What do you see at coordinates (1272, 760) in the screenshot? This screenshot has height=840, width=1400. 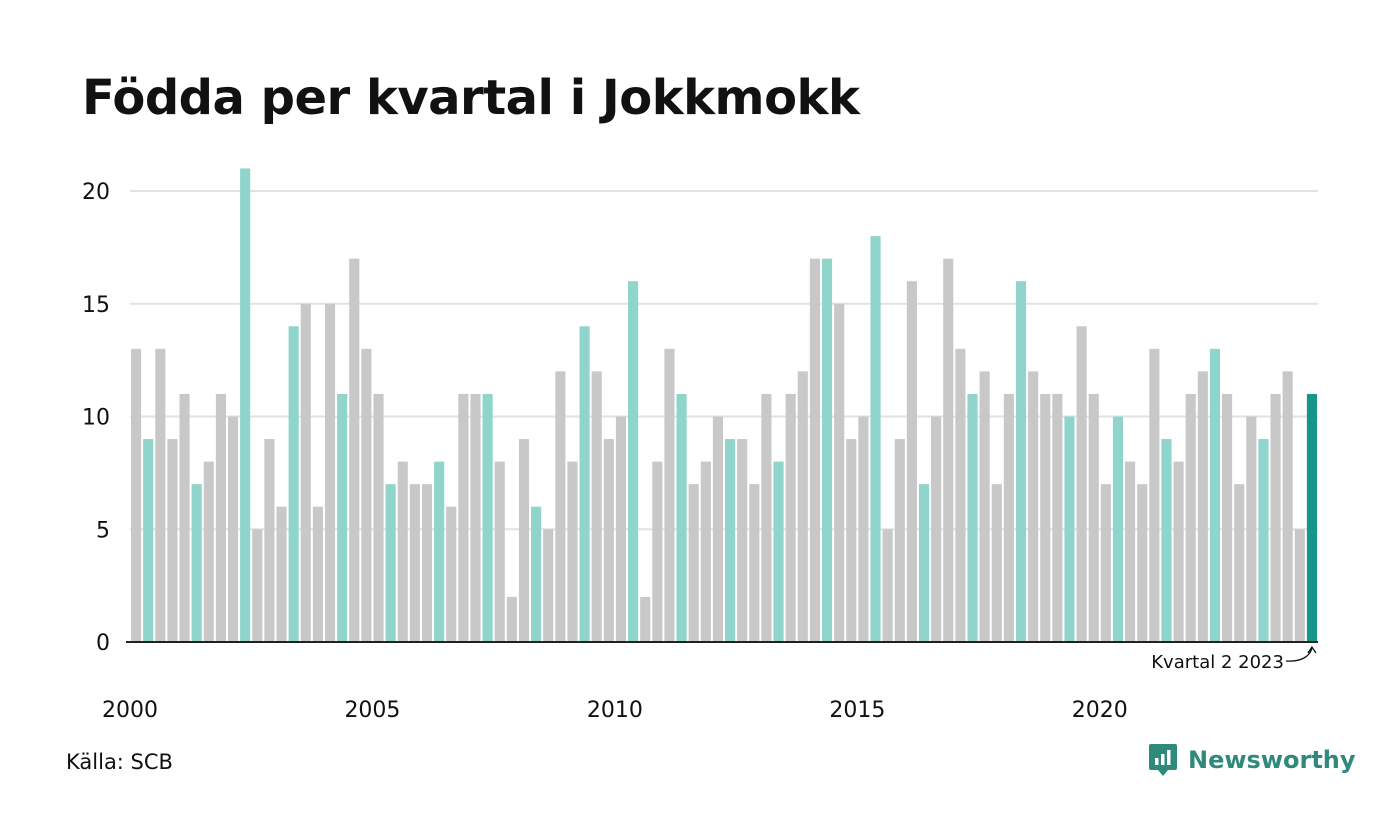 I see `brand-name: Newsworthy` at bounding box center [1272, 760].